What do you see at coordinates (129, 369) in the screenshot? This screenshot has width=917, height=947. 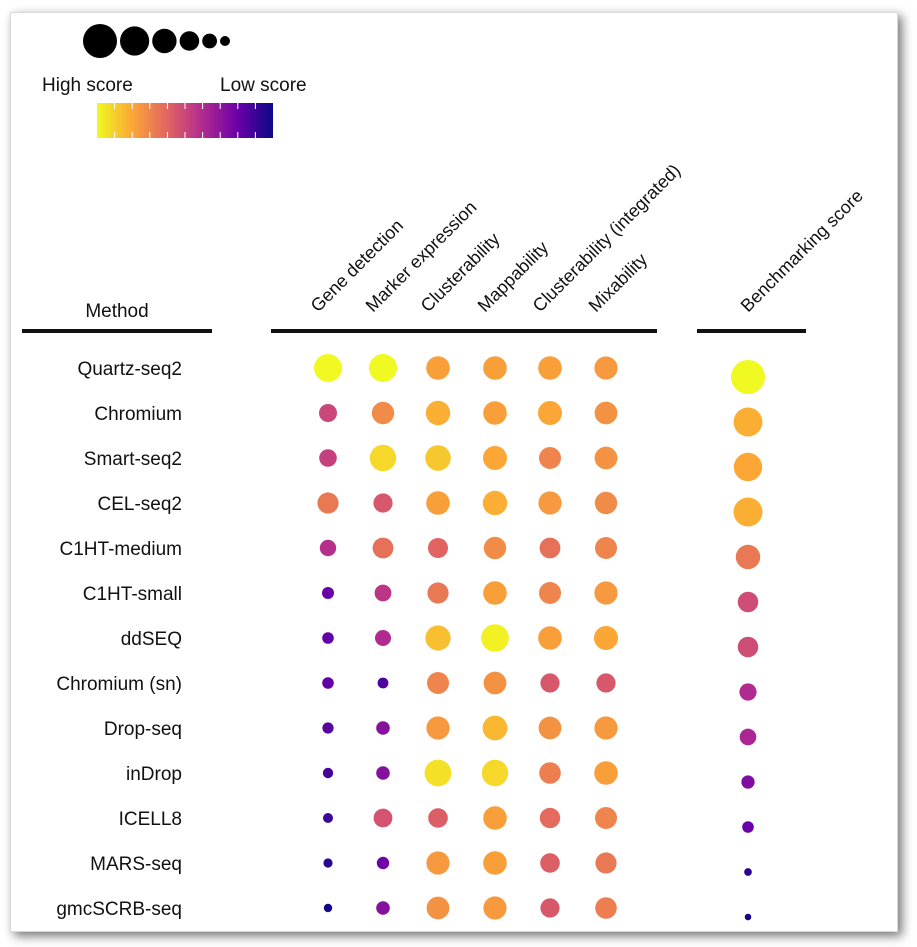 I see `method-label: Quartz-seq2` at bounding box center [129, 369].